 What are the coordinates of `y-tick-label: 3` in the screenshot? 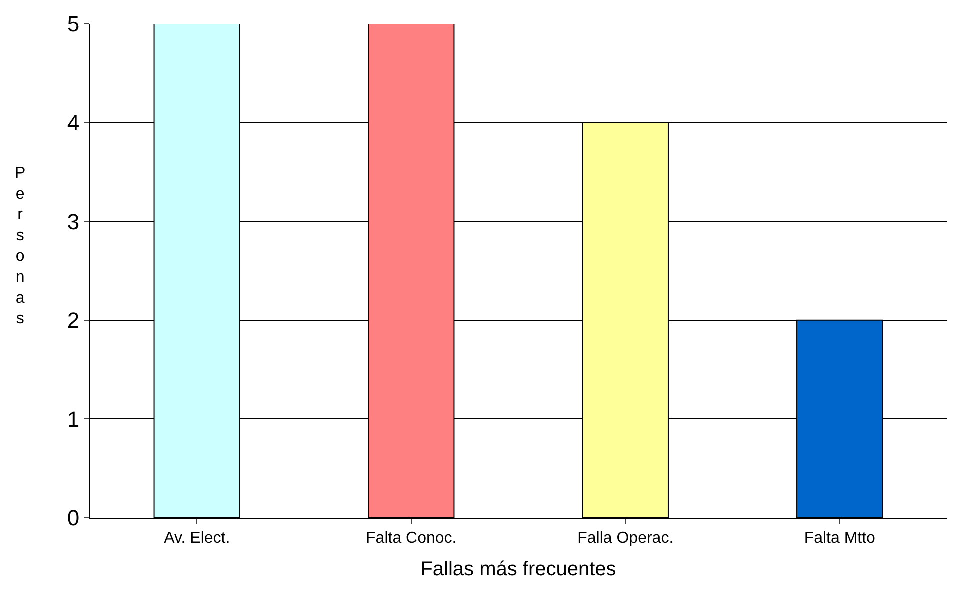 It's located at (73, 221).